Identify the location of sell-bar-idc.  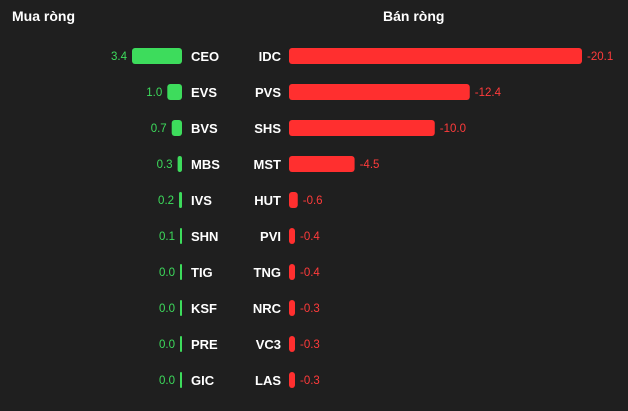
(435, 56).